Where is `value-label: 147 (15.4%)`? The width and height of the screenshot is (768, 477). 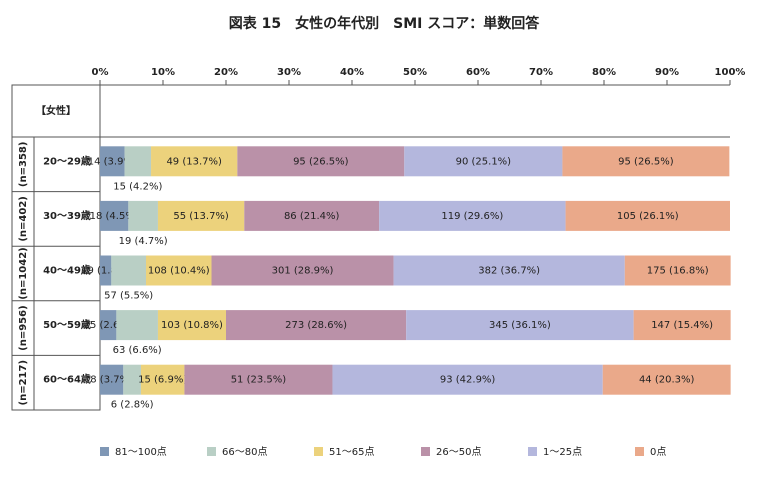 value-label: 147 (15.4%) is located at coordinates (682, 325).